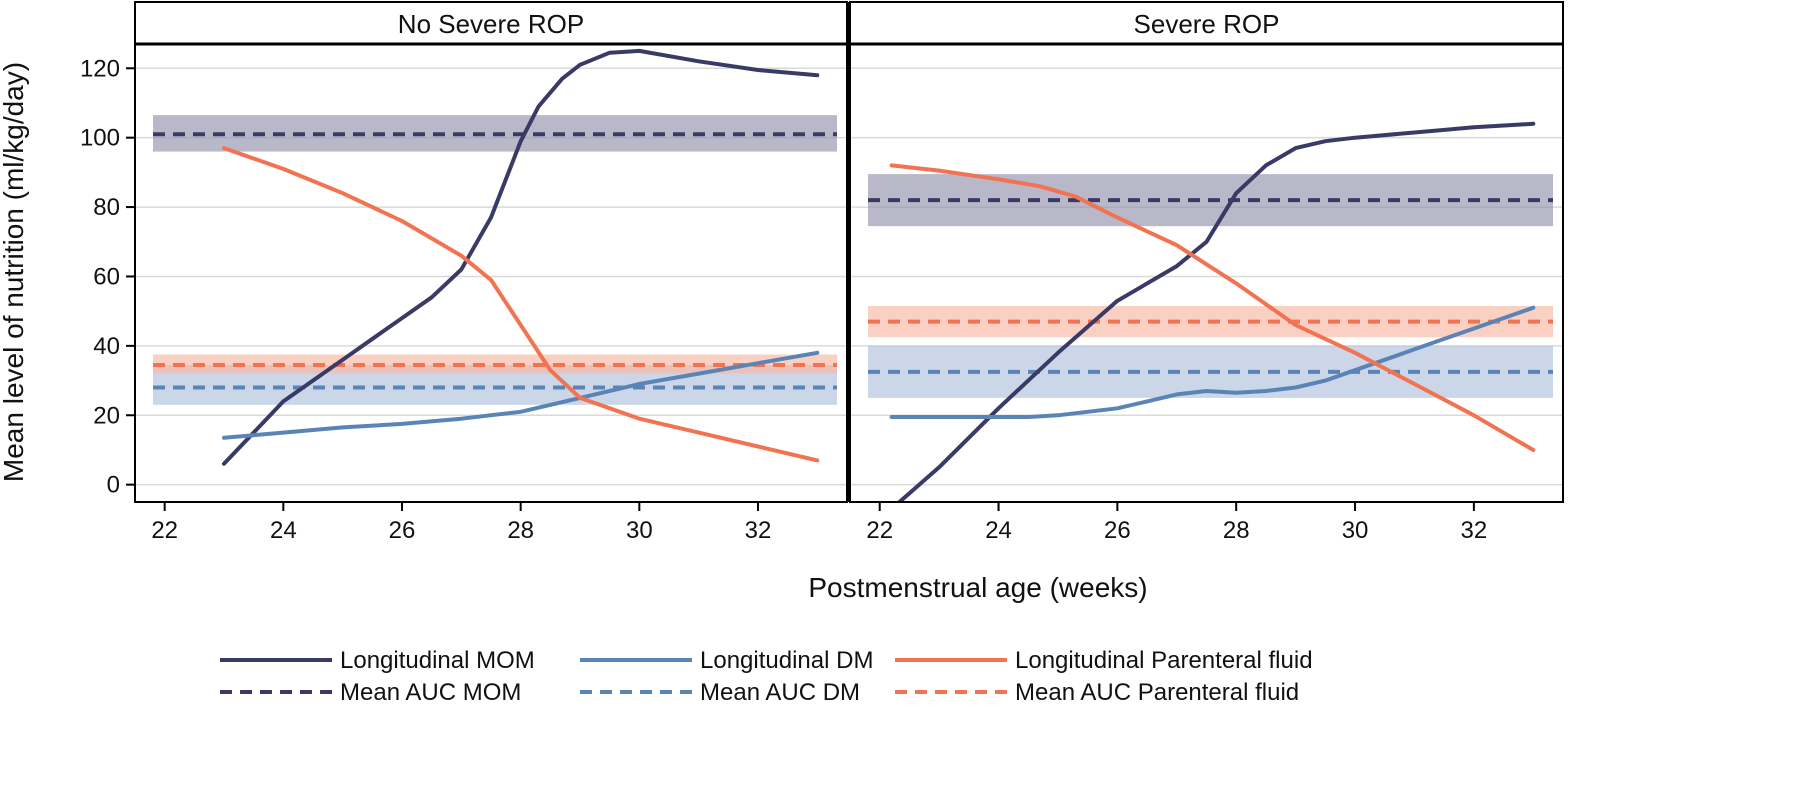 The width and height of the screenshot is (1800, 811). What do you see at coordinates (106, 207) in the screenshot?
I see `y-tick-label: 80` at bounding box center [106, 207].